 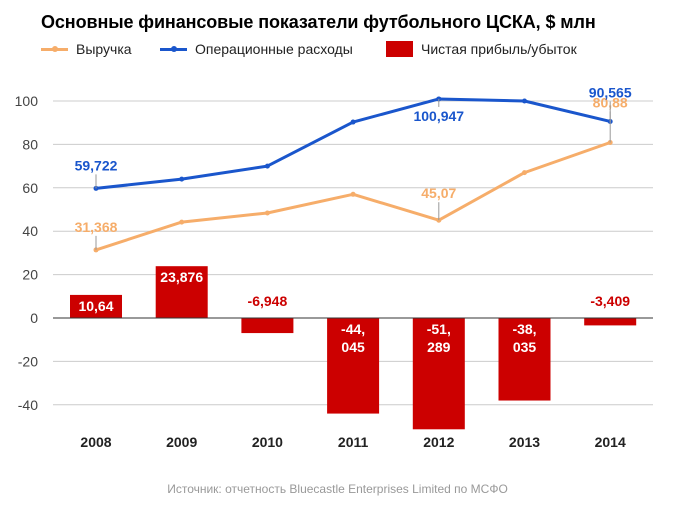 What do you see at coordinates (353, 143) in the screenshot?
I see `line-expenses` at bounding box center [353, 143].